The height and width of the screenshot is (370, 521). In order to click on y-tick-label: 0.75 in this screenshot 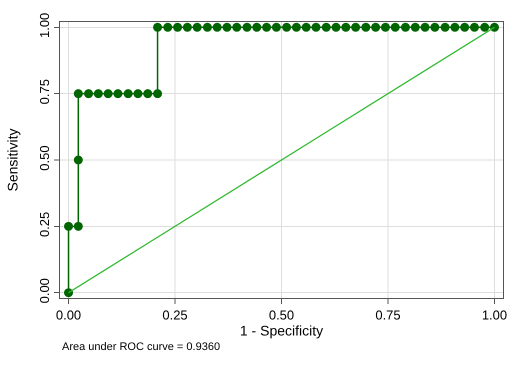, I will do `click(44, 91)`.